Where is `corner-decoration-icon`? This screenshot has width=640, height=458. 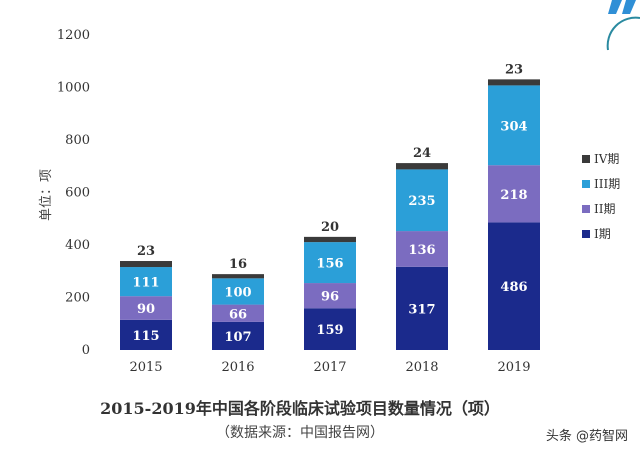 corner-decoration-icon is located at coordinates (622, 7).